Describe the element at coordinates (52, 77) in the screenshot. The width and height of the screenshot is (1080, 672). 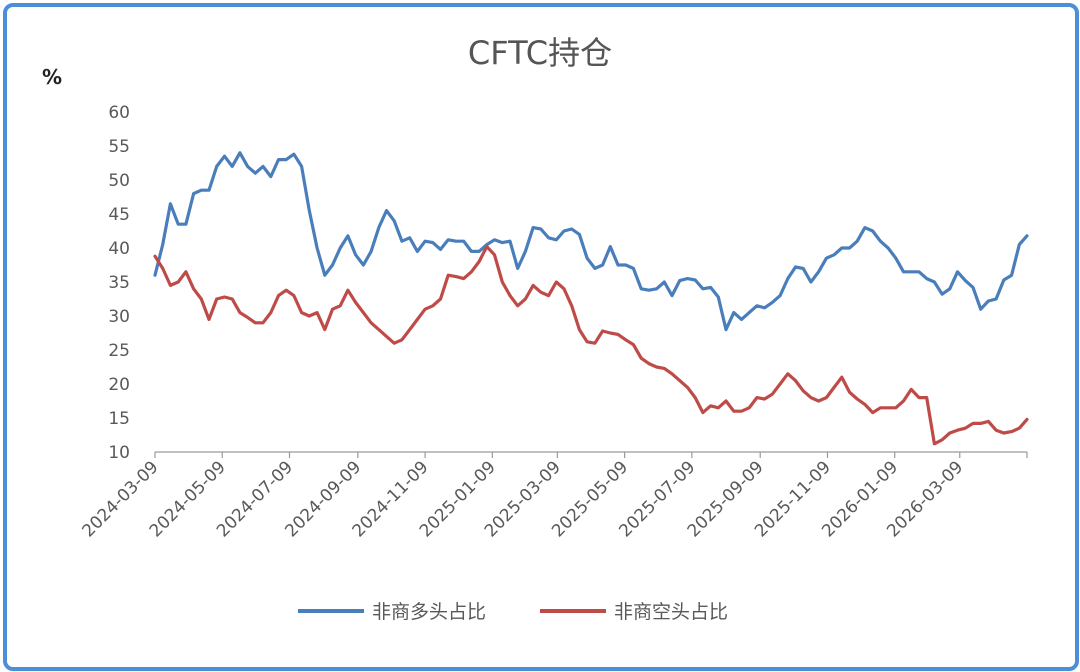
I see `y-axis-unit: %` at that location.